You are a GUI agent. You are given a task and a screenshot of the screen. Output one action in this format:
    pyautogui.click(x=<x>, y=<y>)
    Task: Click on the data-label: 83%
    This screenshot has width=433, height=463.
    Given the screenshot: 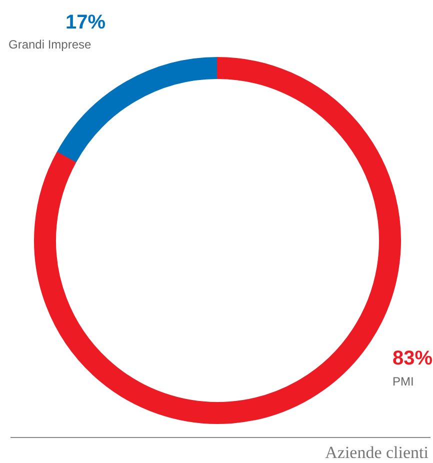 What is the action you would take?
    pyautogui.click(x=412, y=359)
    